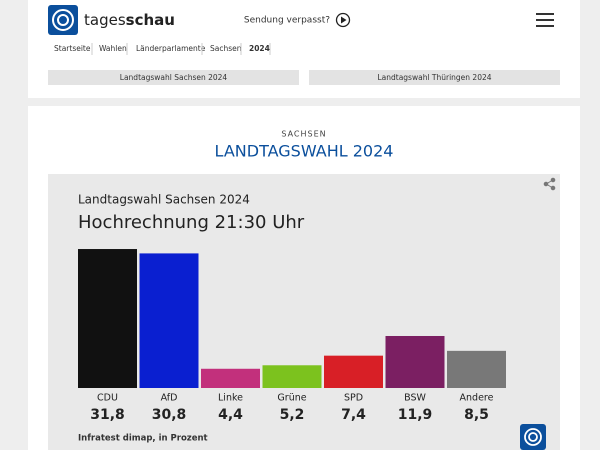 The image size is (600, 450). Describe the element at coordinates (169, 398) in the screenshot. I see `category-label: AfD` at that location.